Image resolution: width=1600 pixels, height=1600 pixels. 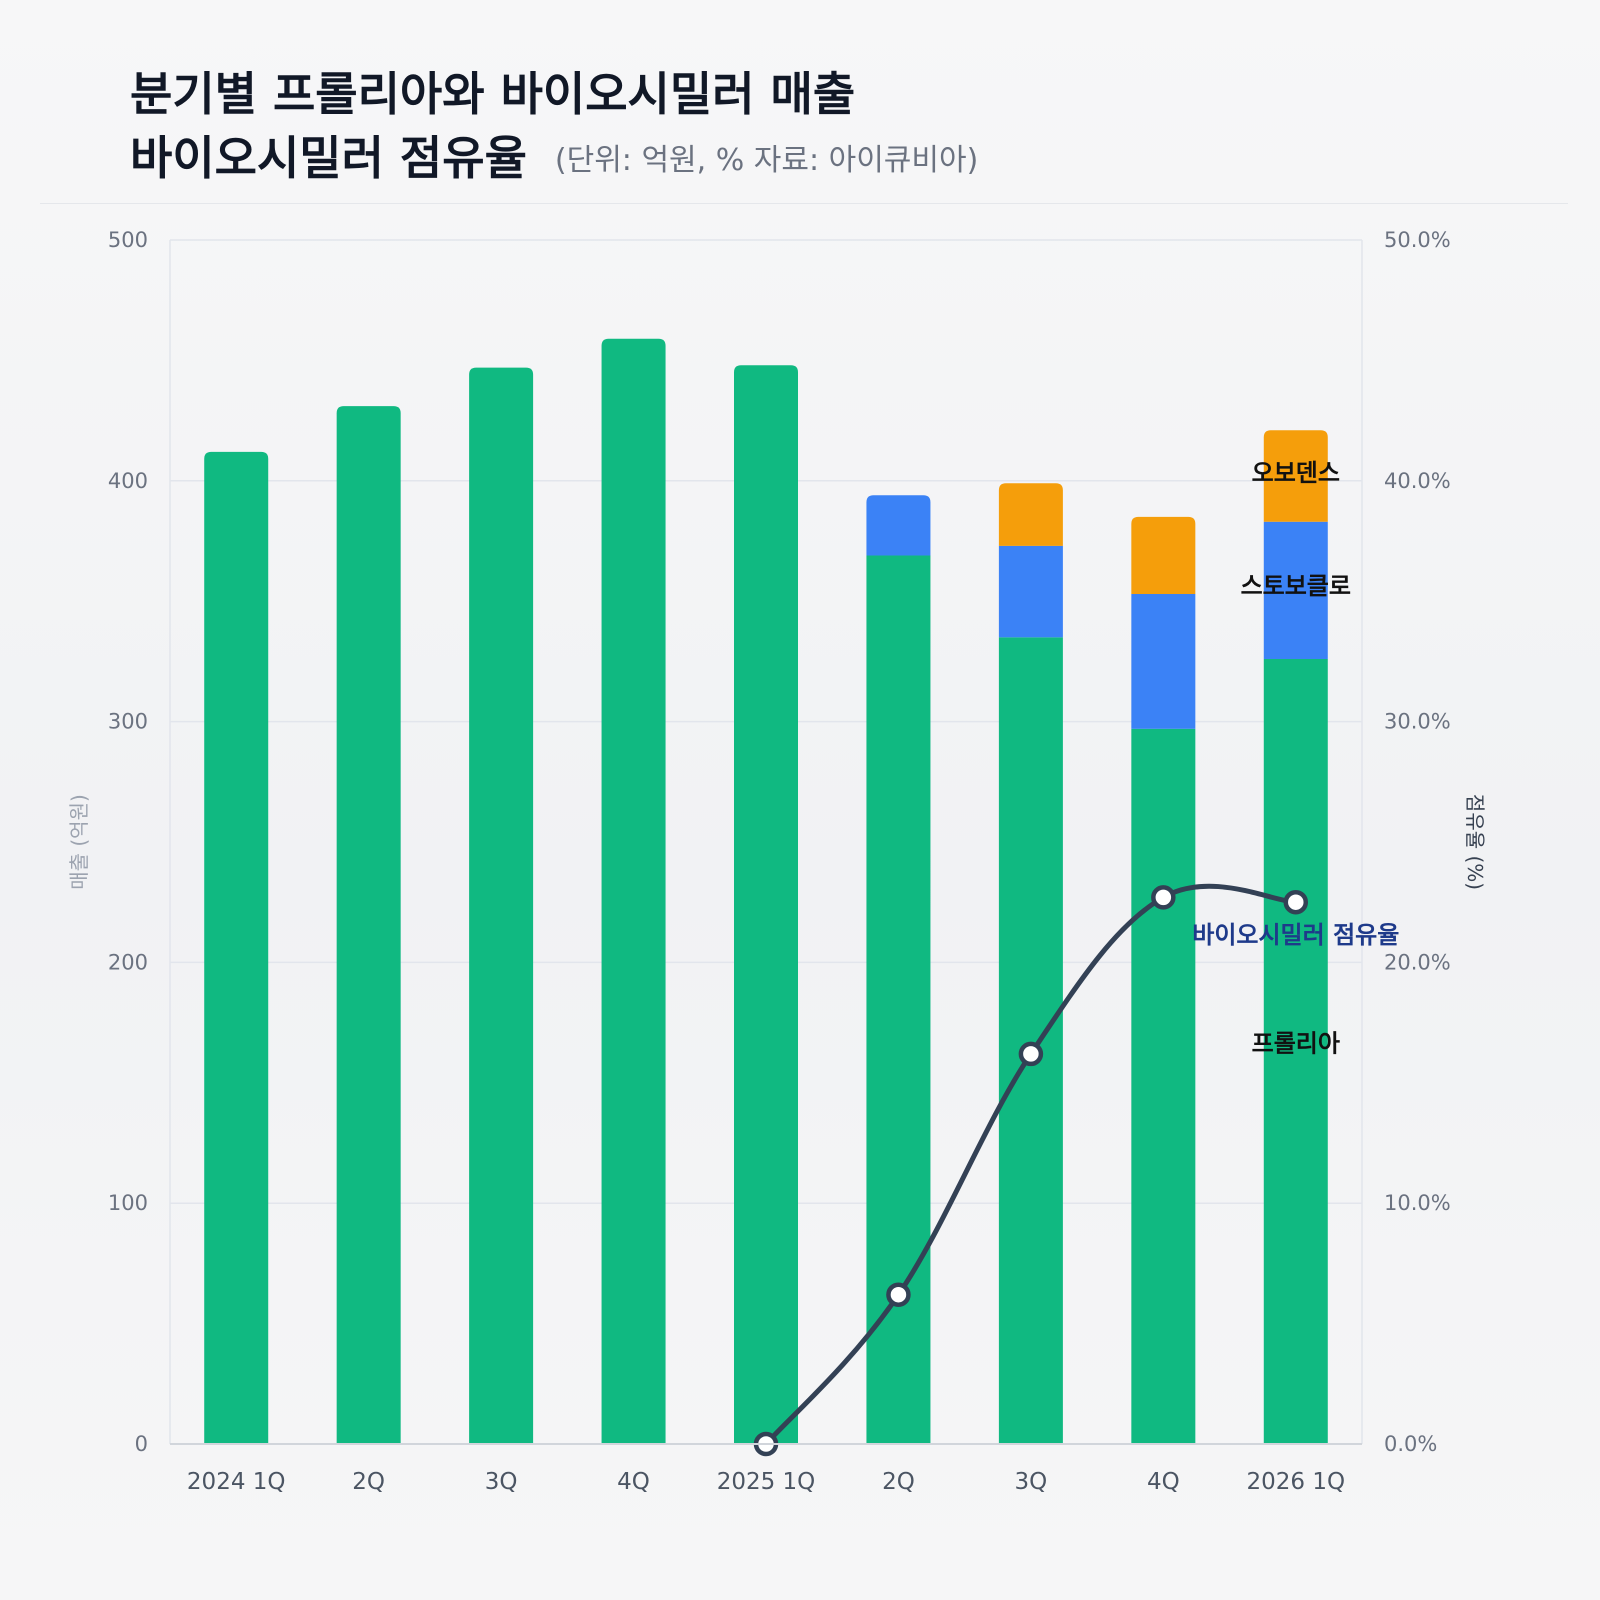 I want to click on chart-title-line2: 바이오시밀러 점유율 (단위: 억원, % 자료: 아이큐비아), so click(x=554, y=159).